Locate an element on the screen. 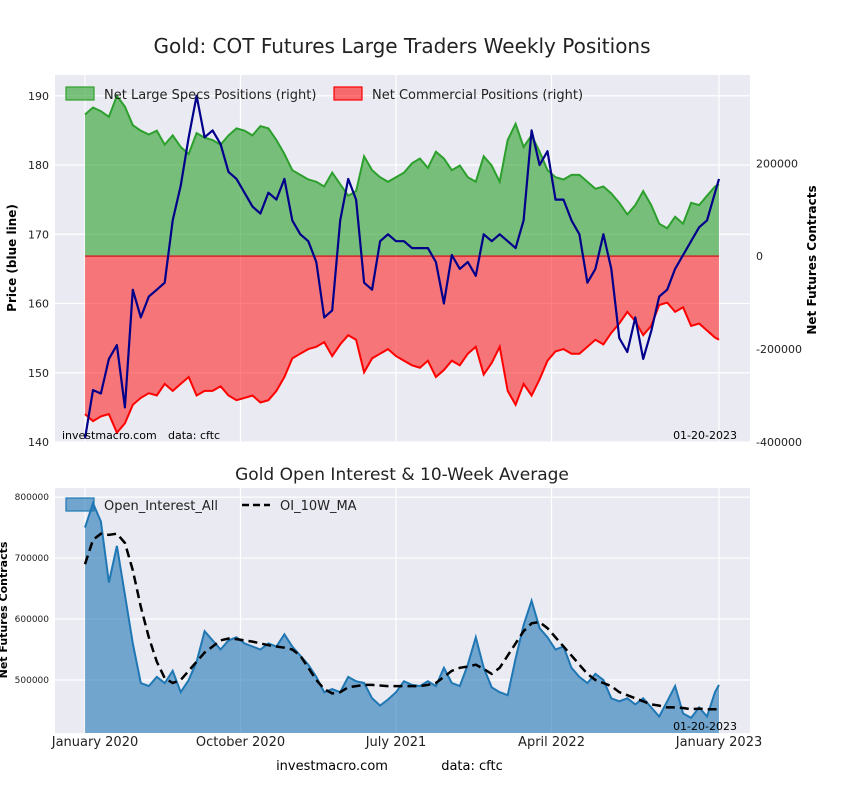  top-watermark-site: investmacro.com is located at coordinates (109, 435).